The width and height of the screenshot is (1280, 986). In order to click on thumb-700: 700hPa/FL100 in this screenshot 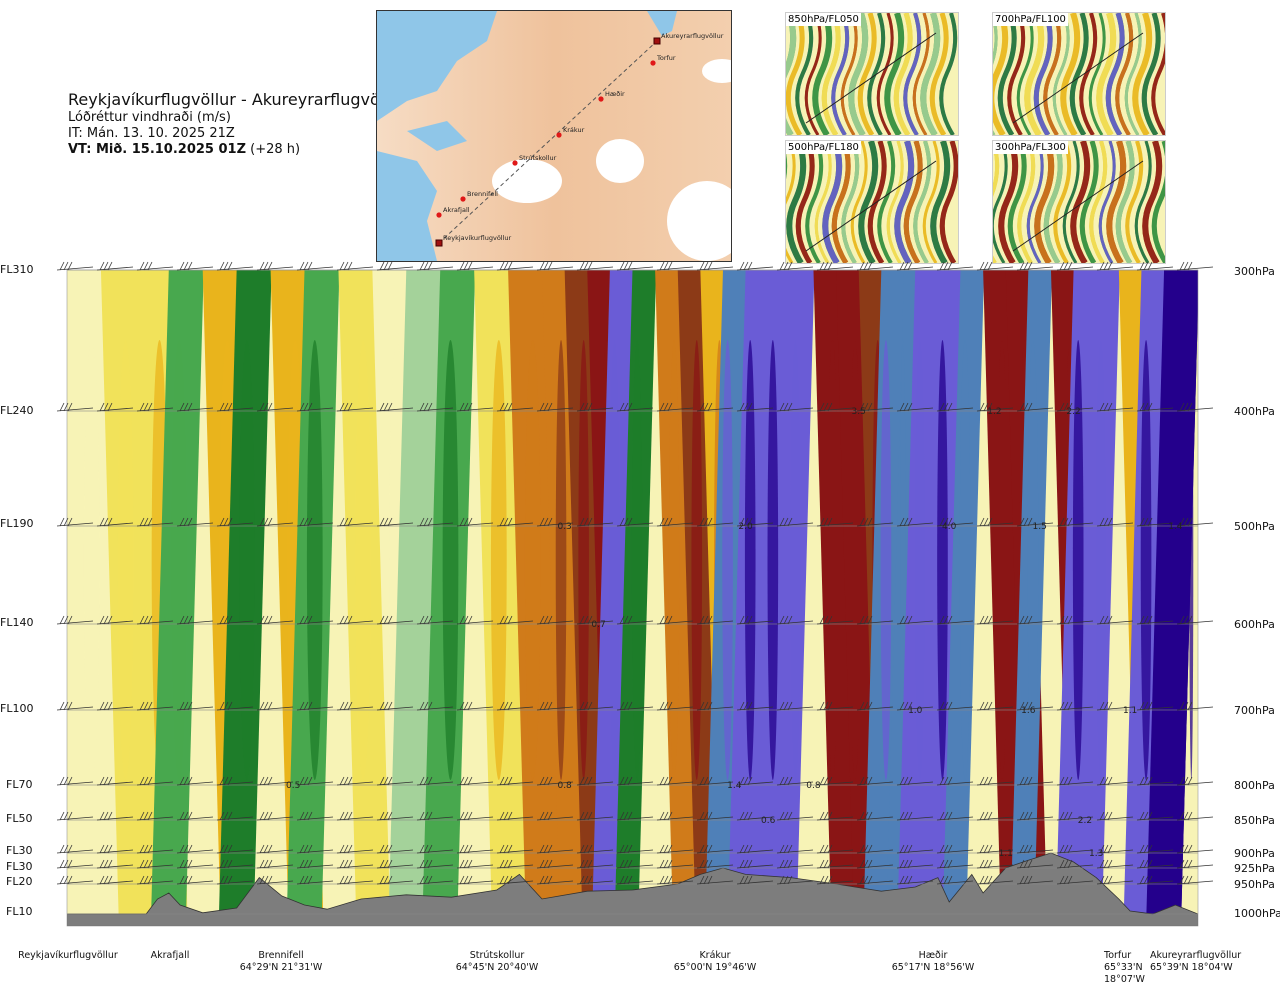, I will do `click(1079, 74)`.